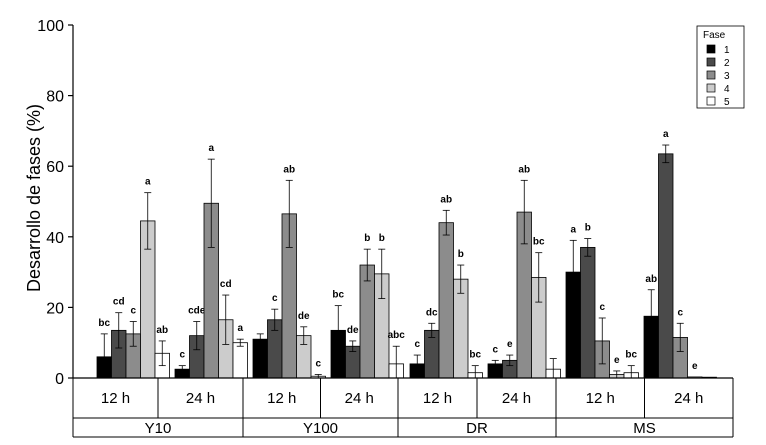 The image size is (766, 445). What do you see at coordinates (727, 89) in the screenshot?
I see `legend-label: 4` at bounding box center [727, 89].